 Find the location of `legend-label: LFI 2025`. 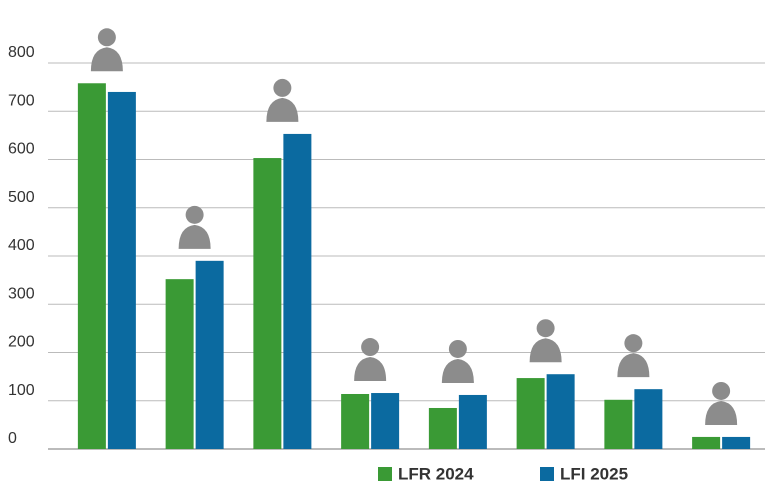

legend-label: LFI 2025 is located at coordinates (594, 473).